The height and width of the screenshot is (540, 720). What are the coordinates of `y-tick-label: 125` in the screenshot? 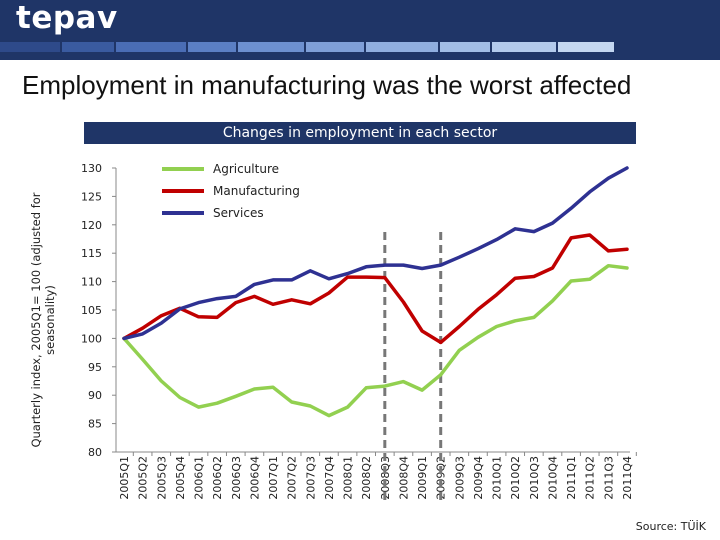 It's located at (91, 196).